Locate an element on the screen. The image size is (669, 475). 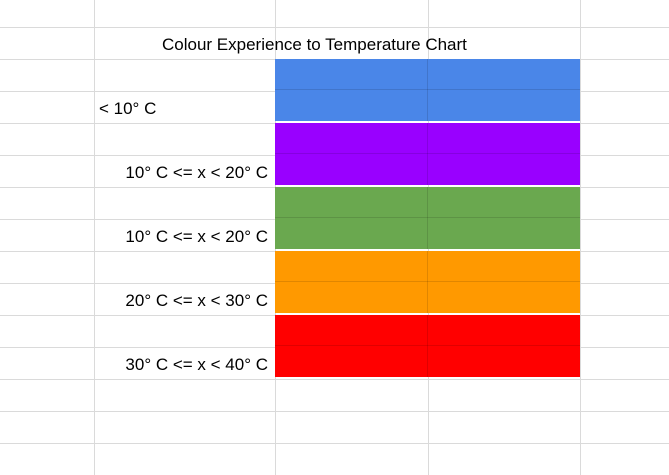
temperature-label: < 10° C is located at coordinates (128, 108).